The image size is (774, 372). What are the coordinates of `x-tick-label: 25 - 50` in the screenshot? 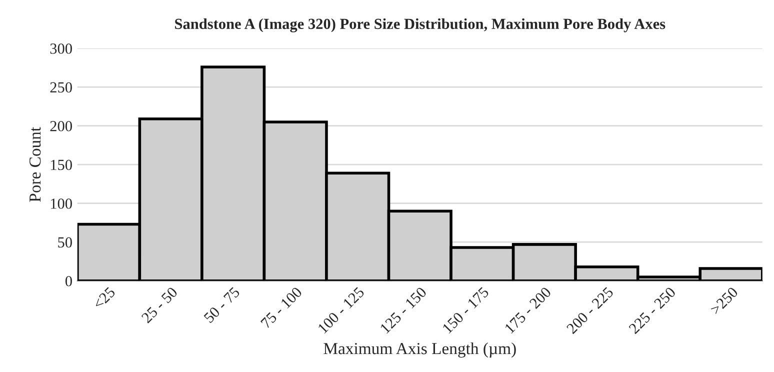 It's located at (159, 305).